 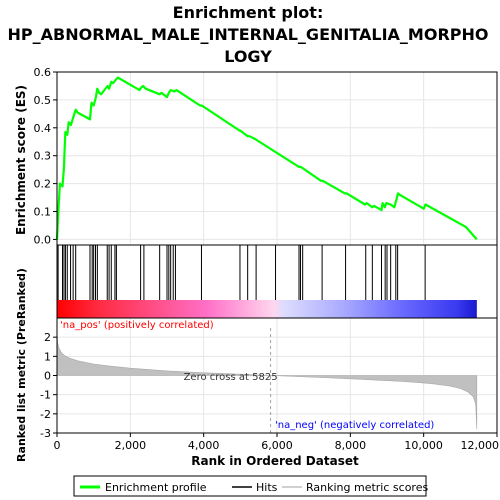 I want to click on chart-title-line-1: Enrichment plot:, so click(x=248, y=12).